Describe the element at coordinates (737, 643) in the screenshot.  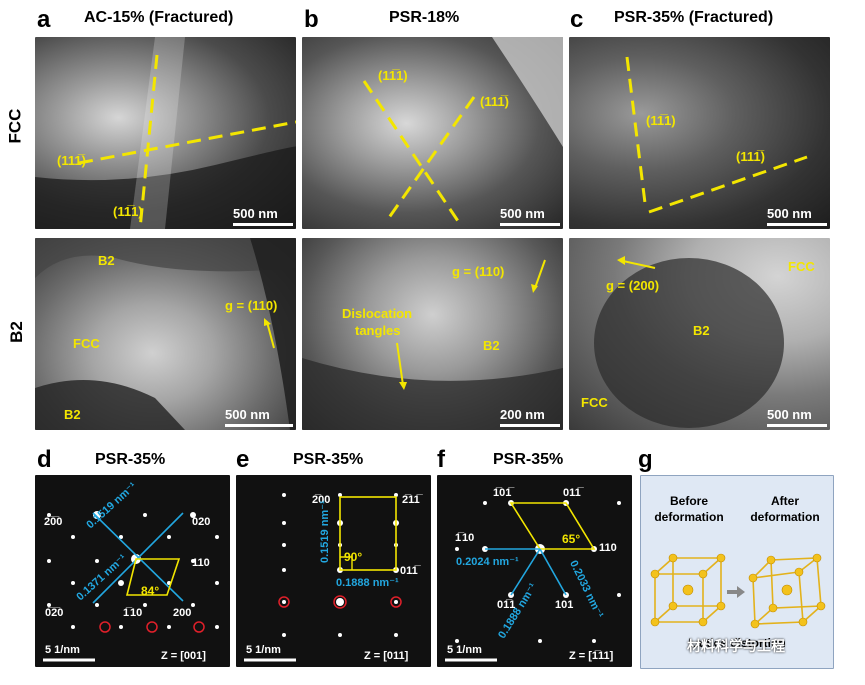
I see `caption-g: Lattice distortion` at that location.